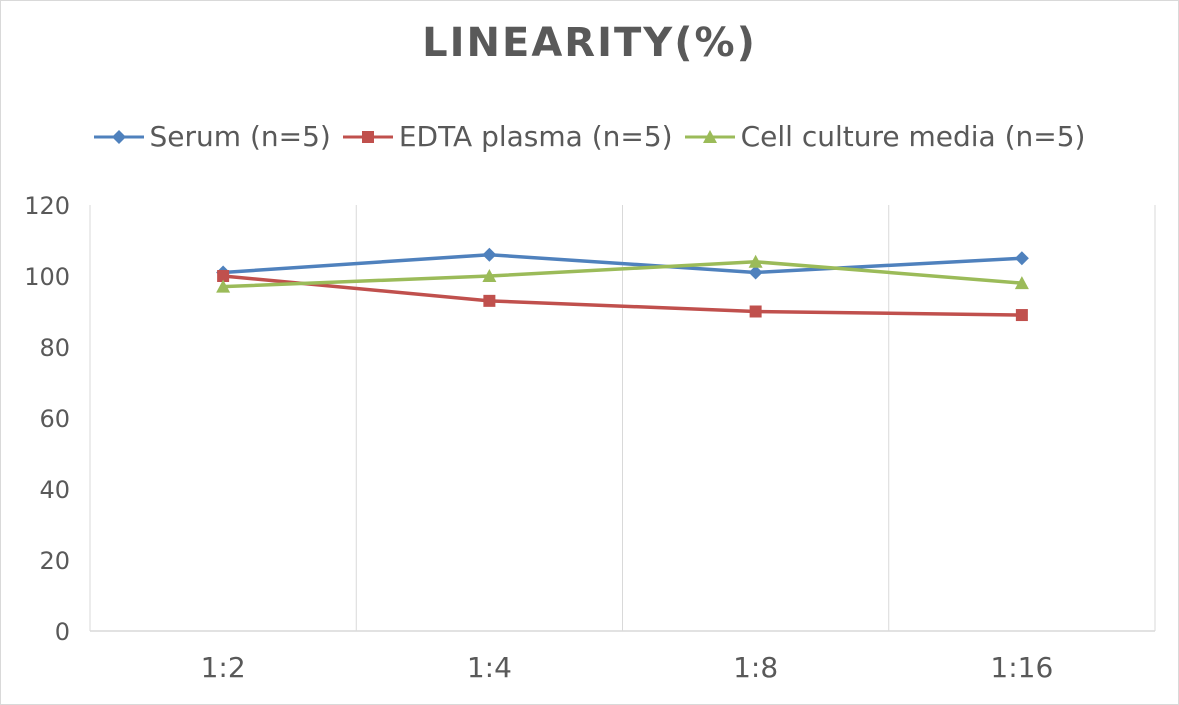 The width and height of the screenshot is (1179, 705). What do you see at coordinates (118, 136) in the screenshot?
I see `legend-swatch-serum` at bounding box center [118, 136].